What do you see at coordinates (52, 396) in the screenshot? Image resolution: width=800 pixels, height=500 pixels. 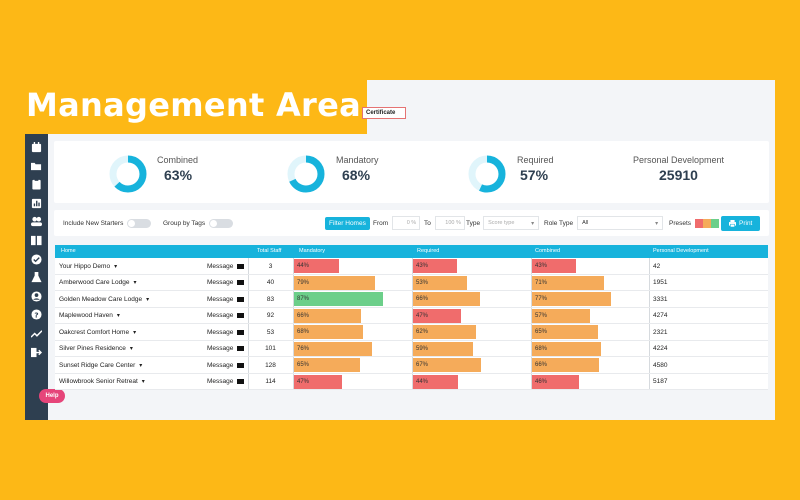 I see `help-button: Help` at bounding box center [52, 396].